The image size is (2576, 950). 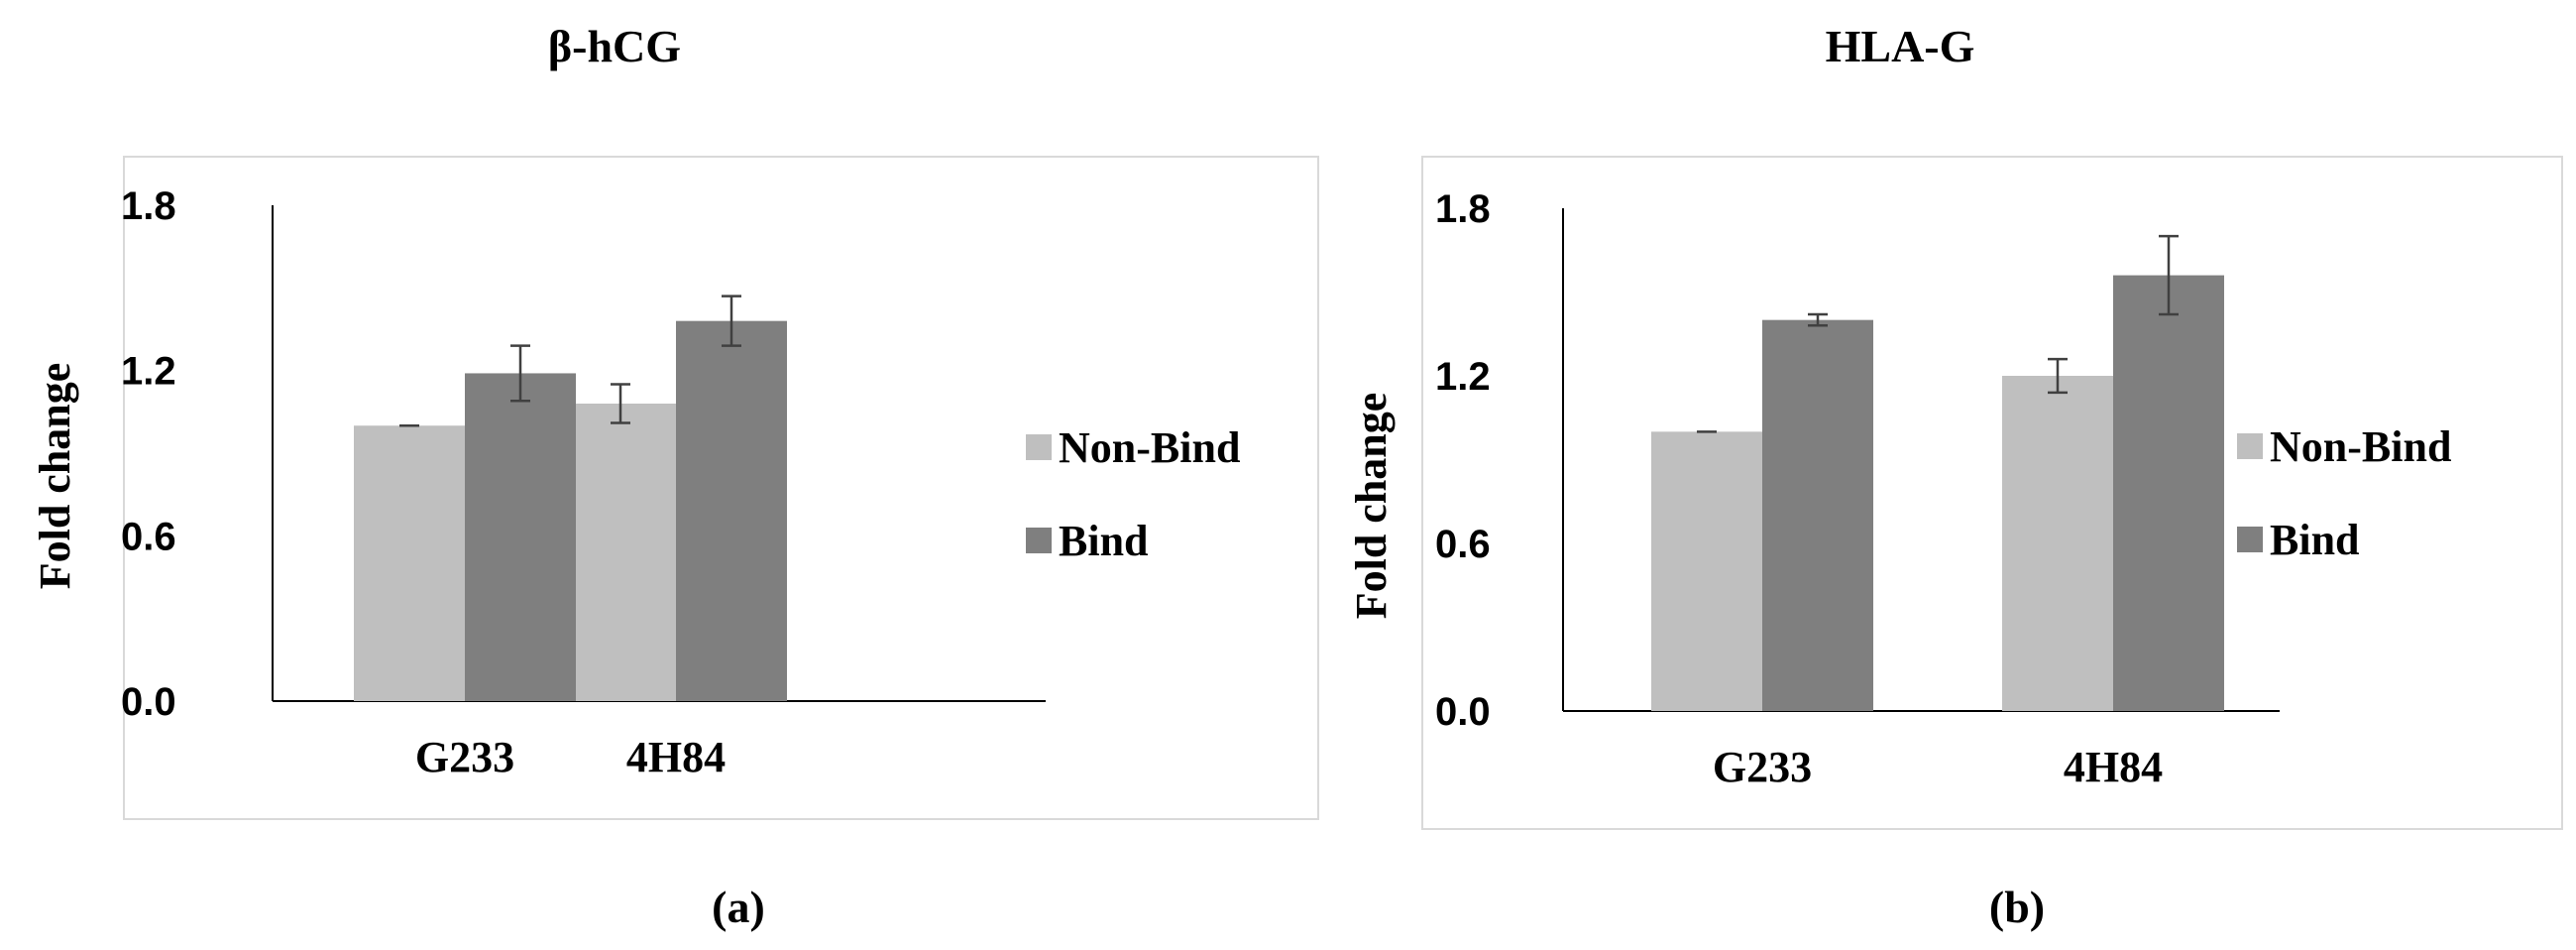 What do you see at coordinates (1900, 46) in the screenshot?
I see `chart-title: HLA-G` at bounding box center [1900, 46].